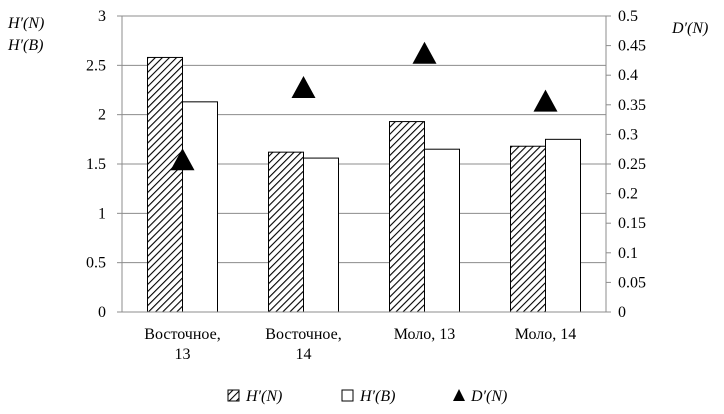 The height and width of the screenshot is (414, 724). What do you see at coordinates (102, 115) in the screenshot?
I see `left-tick-label: 2` at bounding box center [102, 115].